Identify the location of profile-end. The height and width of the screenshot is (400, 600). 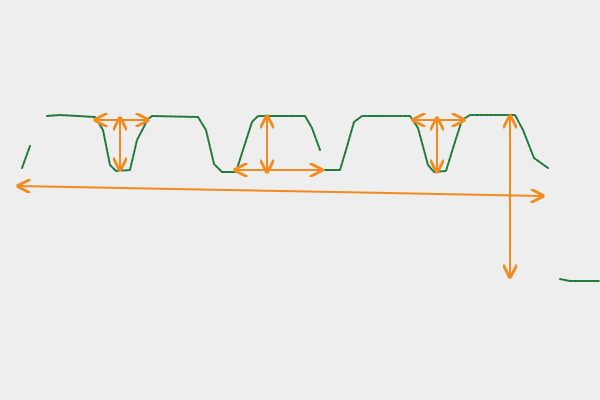
(579, 280).